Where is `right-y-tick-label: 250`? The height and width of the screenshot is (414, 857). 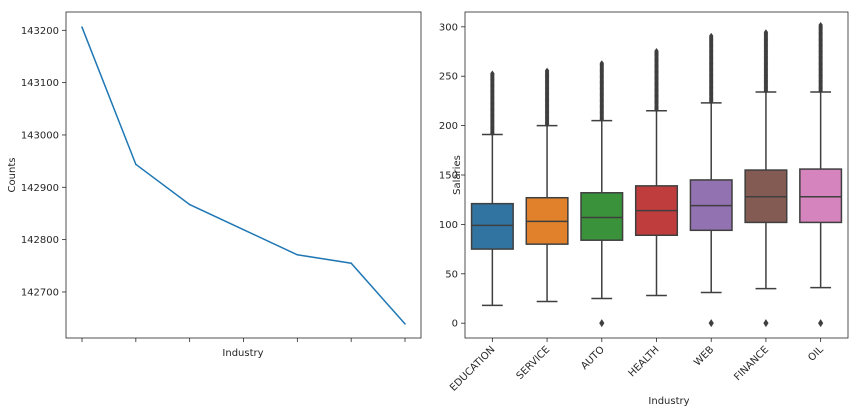 right-y-tick-label: 250 is located at coordinates (448, 77).